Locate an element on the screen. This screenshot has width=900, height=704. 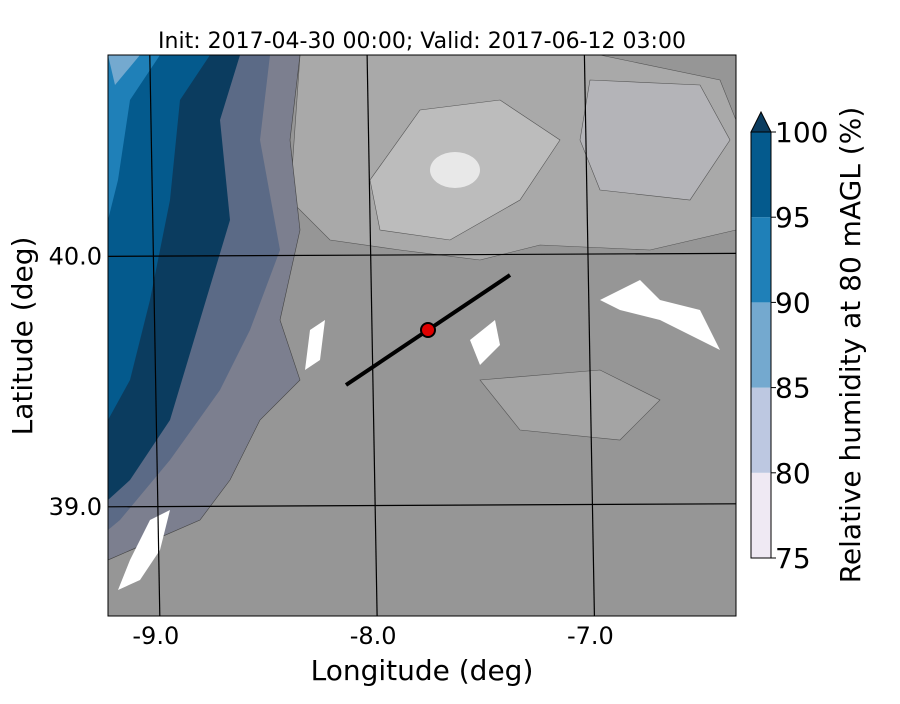
colorbar-frame is located at coordinates (761, 345).